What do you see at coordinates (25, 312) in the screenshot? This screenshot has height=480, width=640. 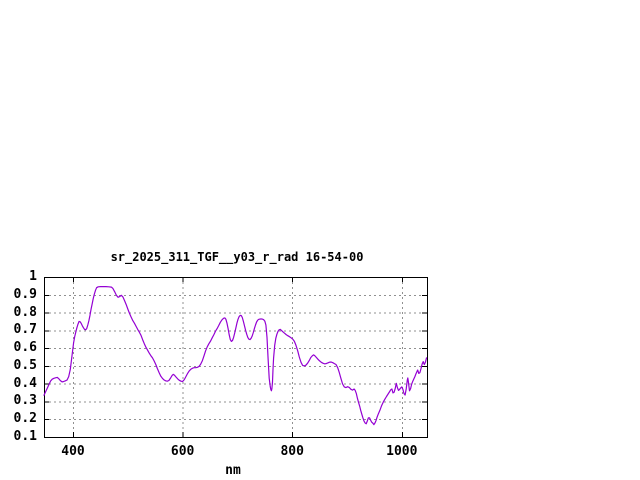 I see `y-tick-label: 0.8` at bounding box center [25, 312].